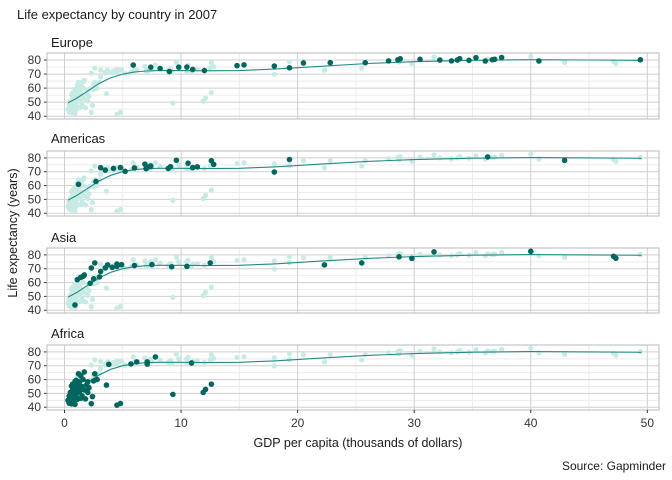  What do you see at coordinates (353, 183) in the screenshot?
I see `panel-border` at bounding box center [353, 183].